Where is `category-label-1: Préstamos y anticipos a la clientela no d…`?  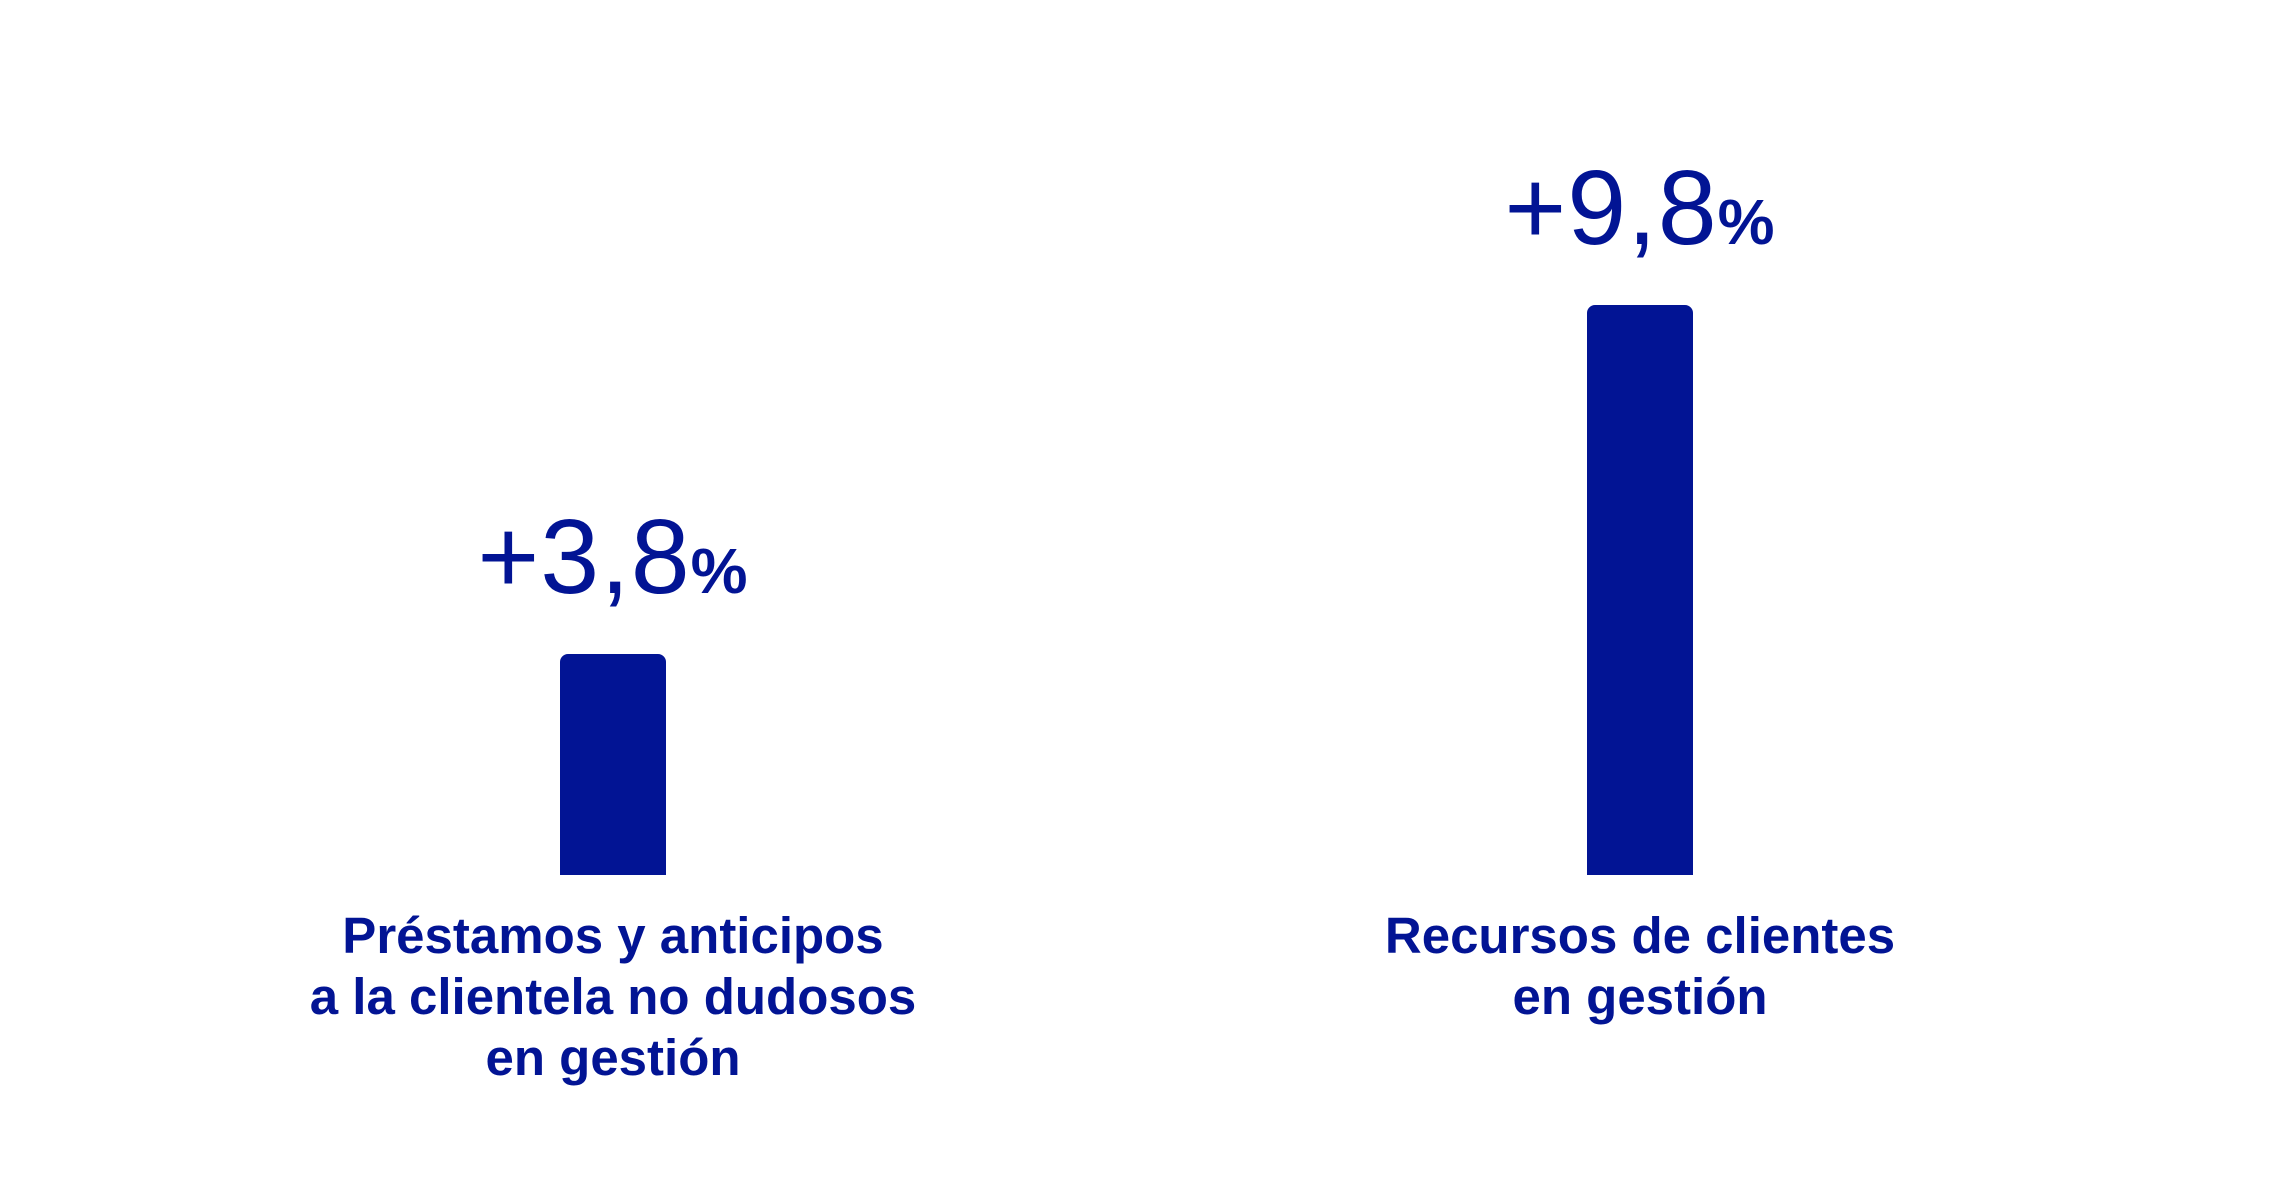 category-label-1: Préstamos y anticipos a la clientela no d… is located at coordinates (613, 996).